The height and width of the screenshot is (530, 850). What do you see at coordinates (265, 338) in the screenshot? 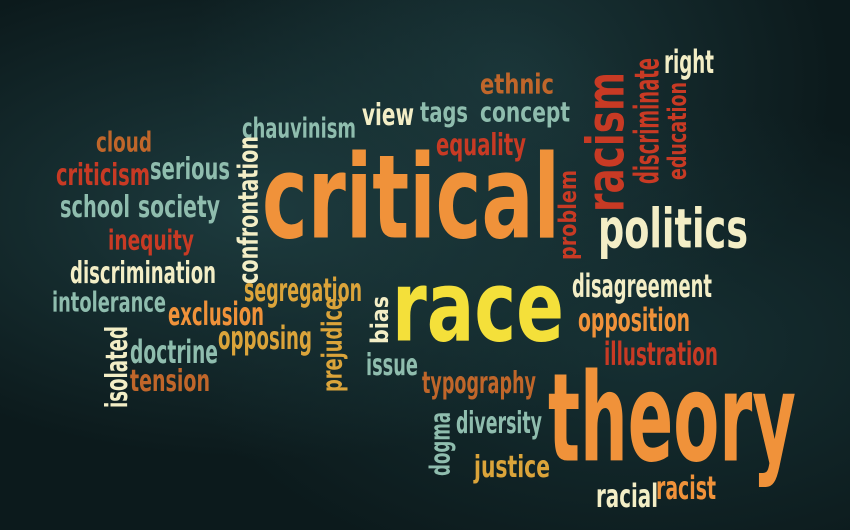
I see `word-opposing: opposing` at bounding box center [265, 338].